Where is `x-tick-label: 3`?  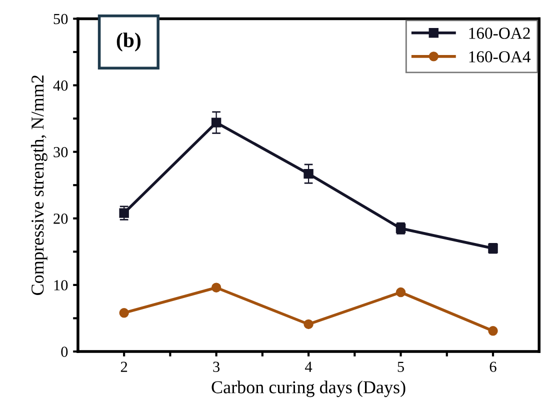 x-tick-label: 3 is located at coordinates (216, 367).